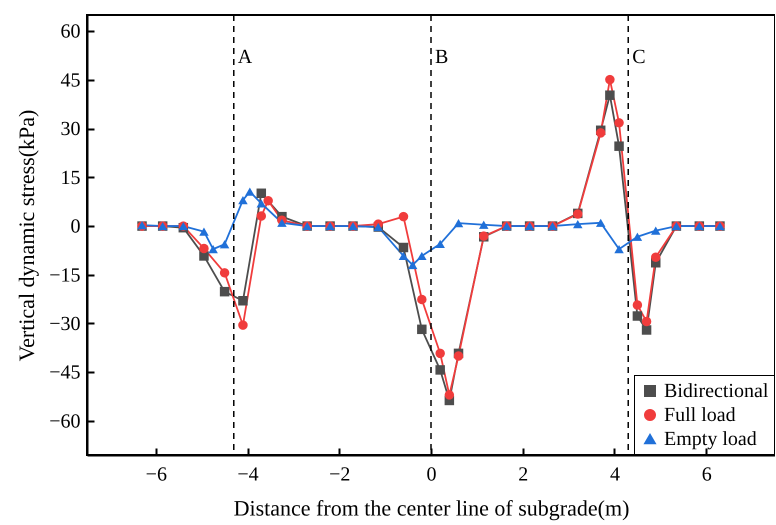  Describe the element at coordinates (64, 373) in the screenshot. I see `y-tick-label: −45` at that location.